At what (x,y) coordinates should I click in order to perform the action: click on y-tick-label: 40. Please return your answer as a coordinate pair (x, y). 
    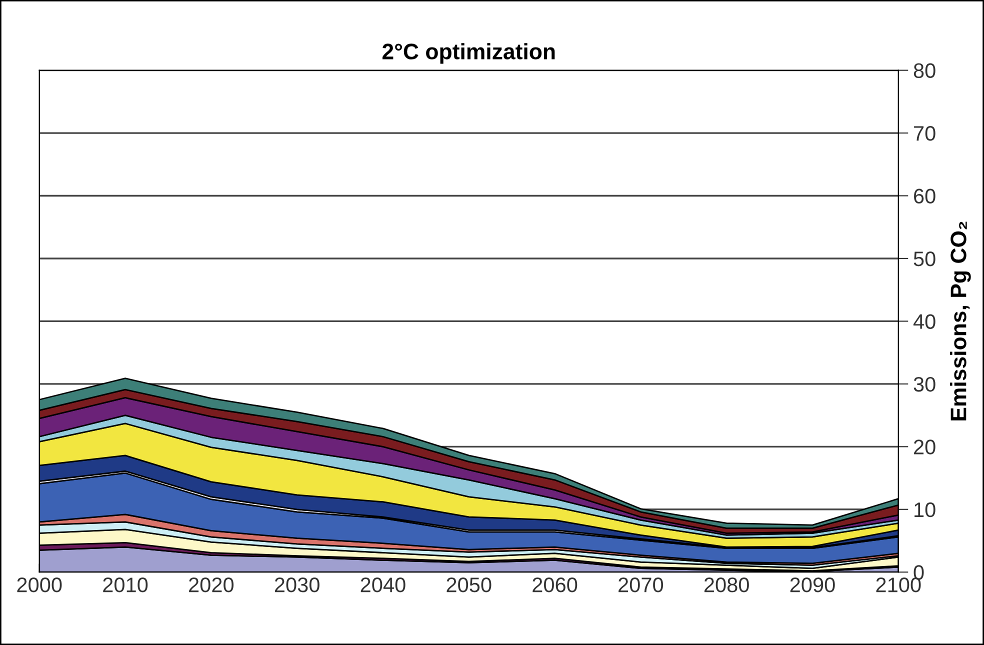
    Looking at the image, I should click on (924, 321).